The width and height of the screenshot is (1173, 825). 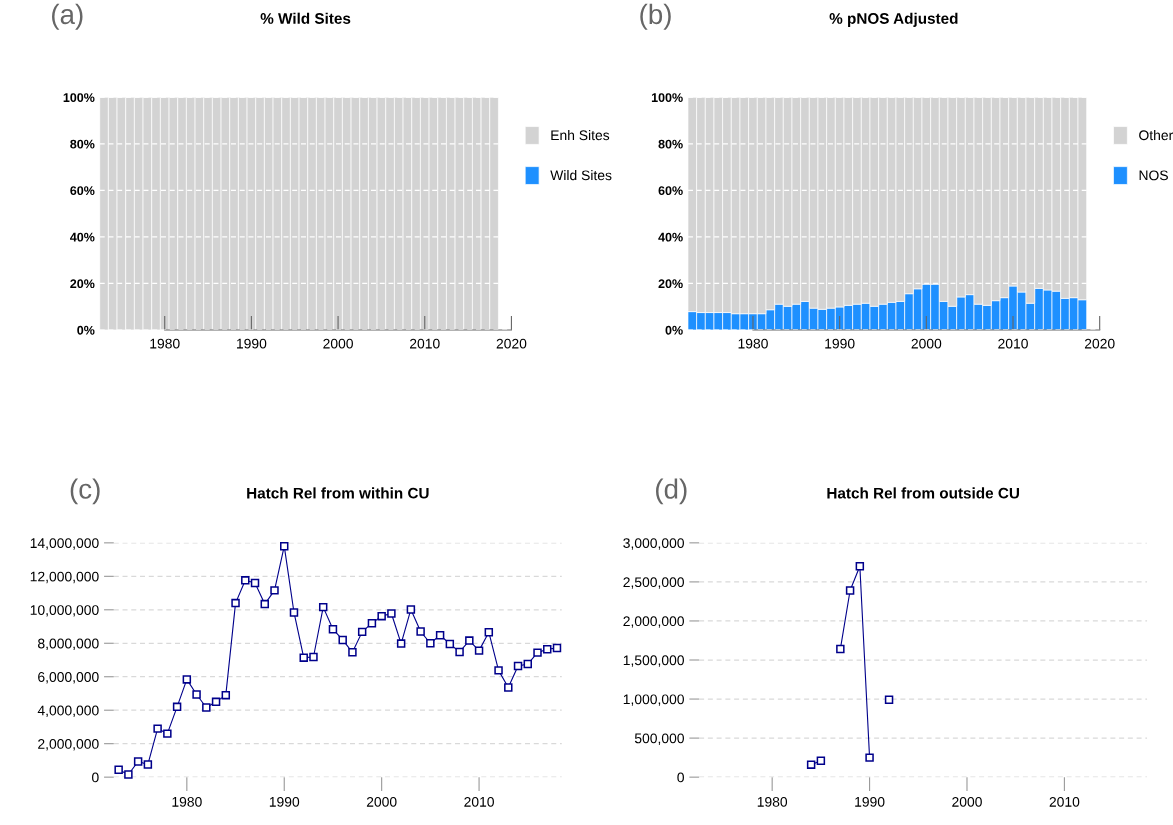 I want to click on text: (a), so click(x=67, y=16).